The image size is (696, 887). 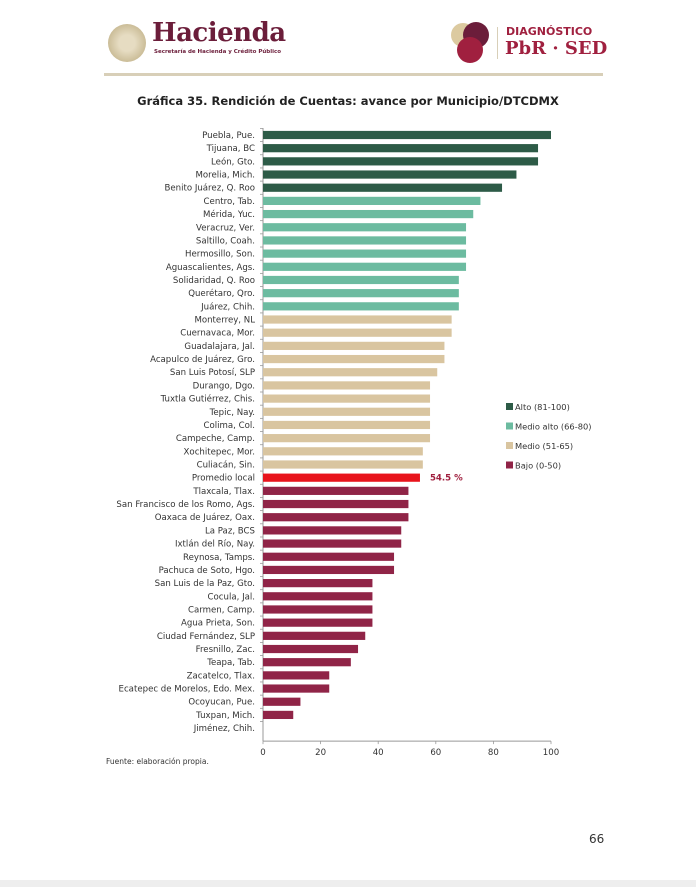 What do you see at coordinates (205, 584) in the screenshot?
I see `category-label: San Luis de la Paz, Gto.` at bounding box center [205, 584].